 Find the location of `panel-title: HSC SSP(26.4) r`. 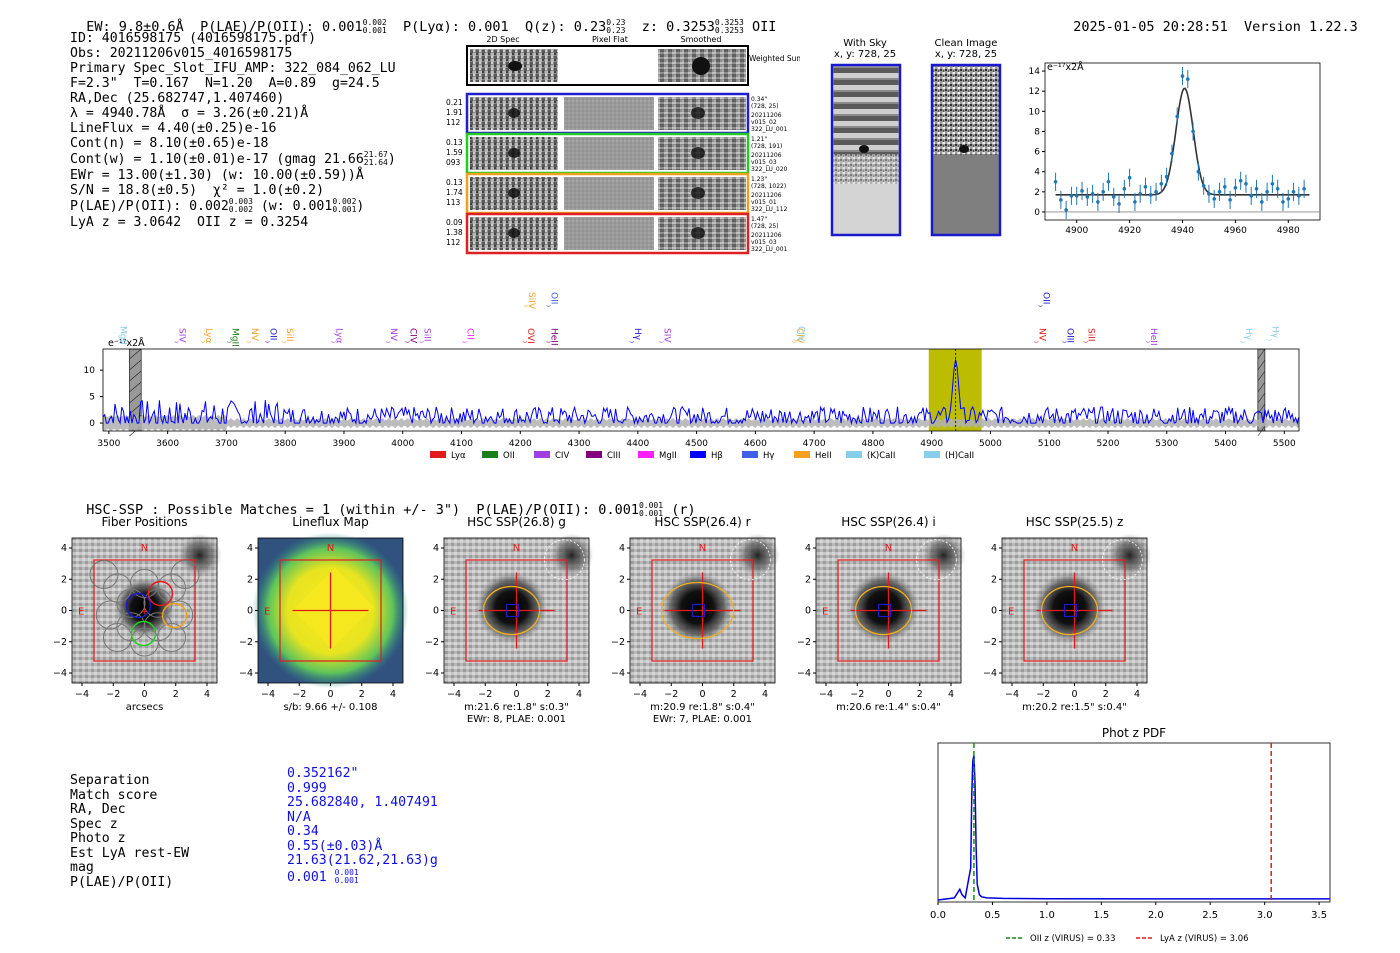

panel-title: HSC SSP(26.4) r is located at coordinates (702, 522).